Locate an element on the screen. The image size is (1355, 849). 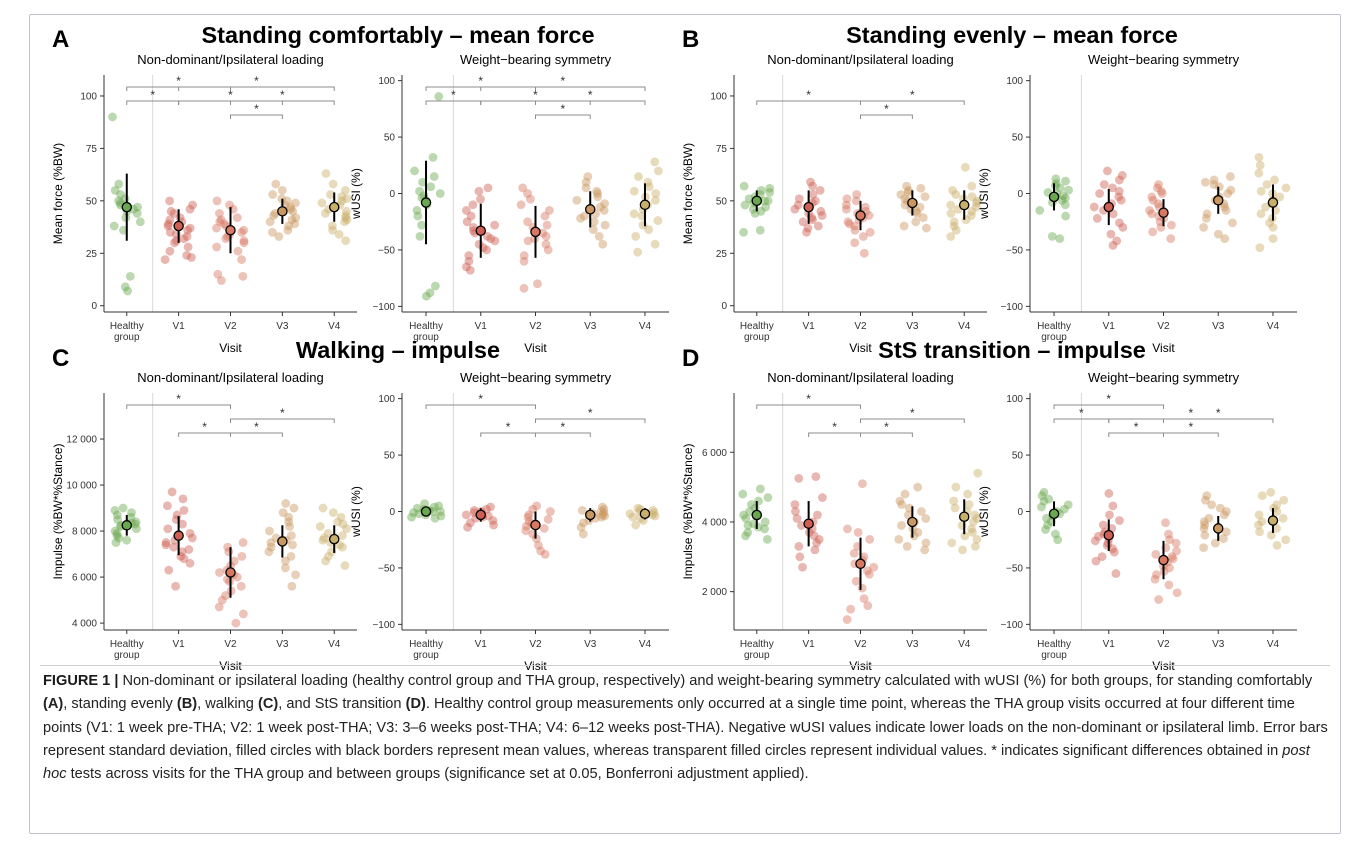
y-axis-label: wUSI (%) is located at coordinates (984, 194).